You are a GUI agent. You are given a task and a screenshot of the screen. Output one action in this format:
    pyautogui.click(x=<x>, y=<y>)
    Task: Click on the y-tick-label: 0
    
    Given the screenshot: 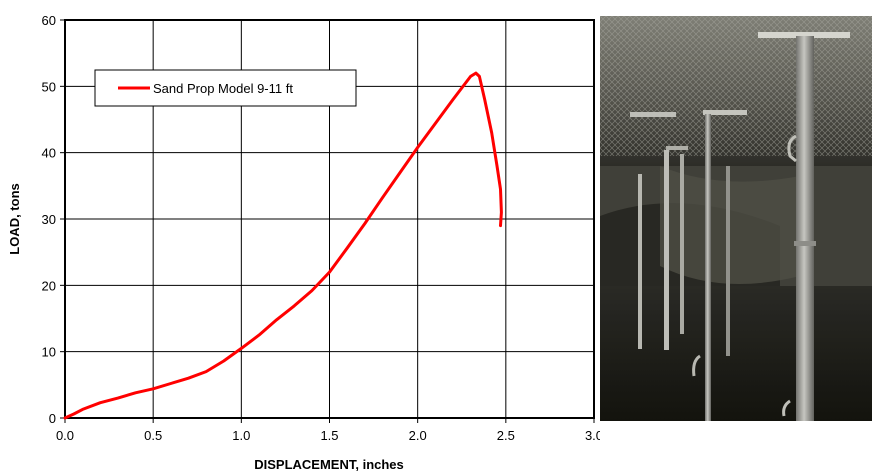 What is the action you would take?
    pyautogui.click(x=52, y=418)
    